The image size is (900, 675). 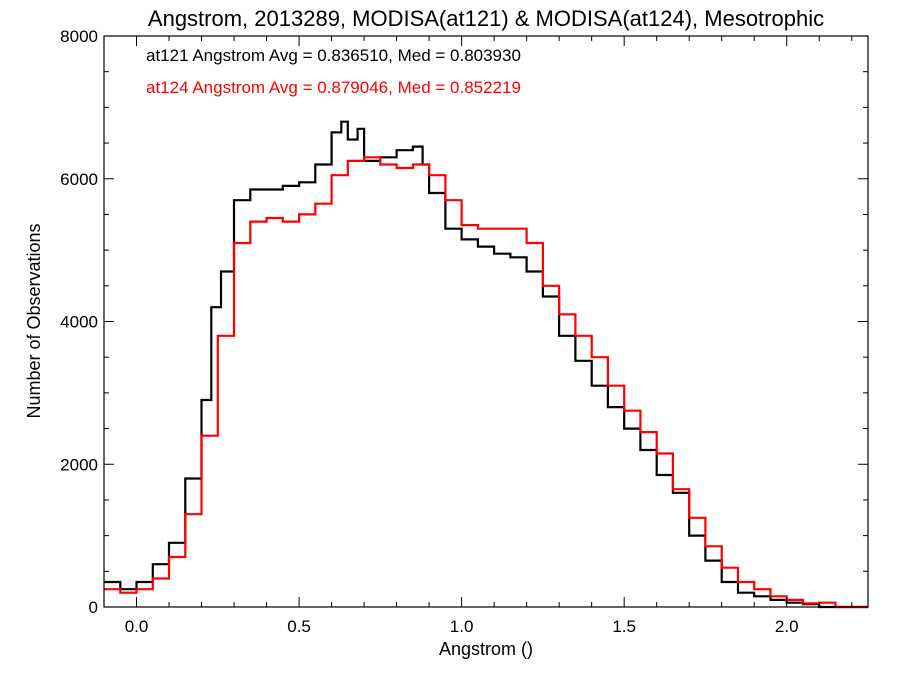 What do you see at coordinates (624, 626) in the screenshot?
I see `x-tick-label: 1.5` at bounding box center [624, 626].